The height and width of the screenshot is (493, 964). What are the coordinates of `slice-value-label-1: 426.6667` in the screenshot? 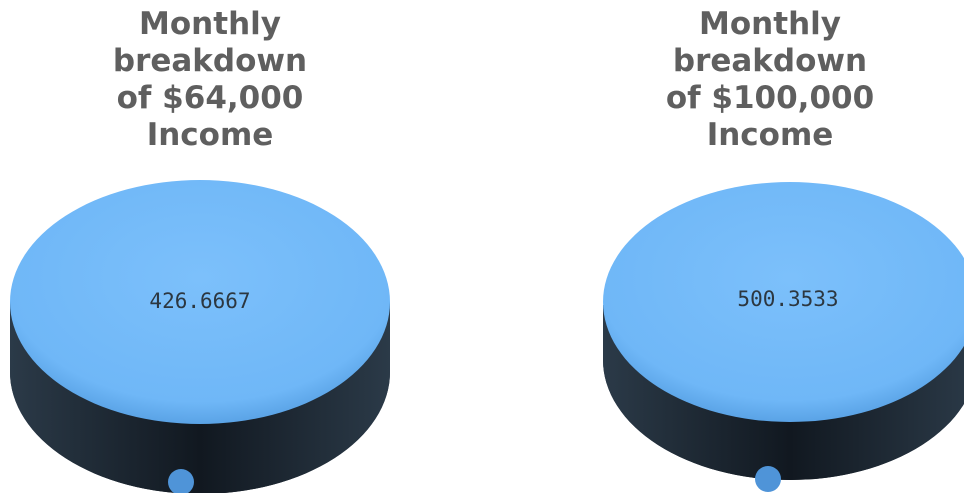 It's located at (199, 301).